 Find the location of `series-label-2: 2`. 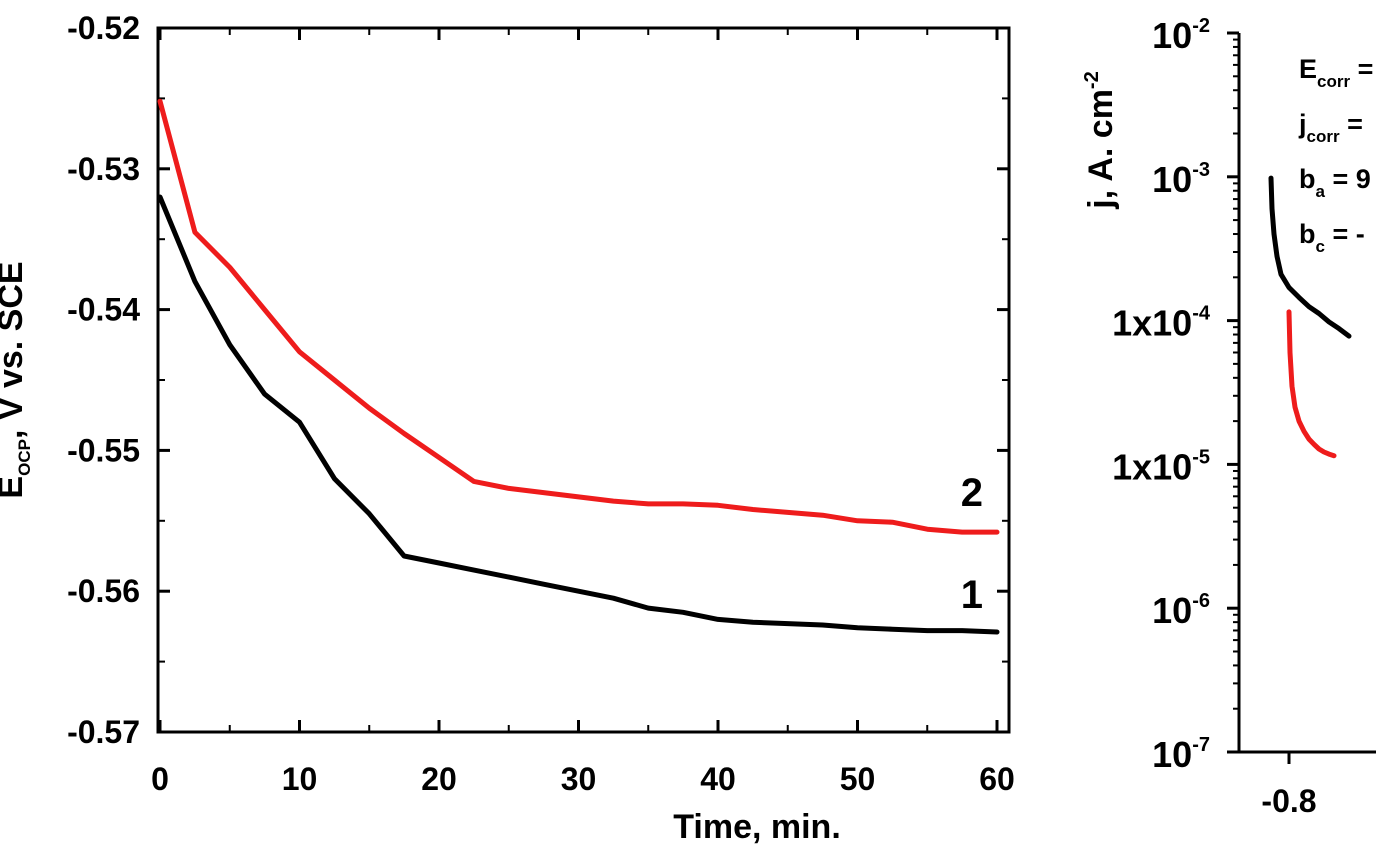

series-label-2: 2 is located at coordinates (972, 493).